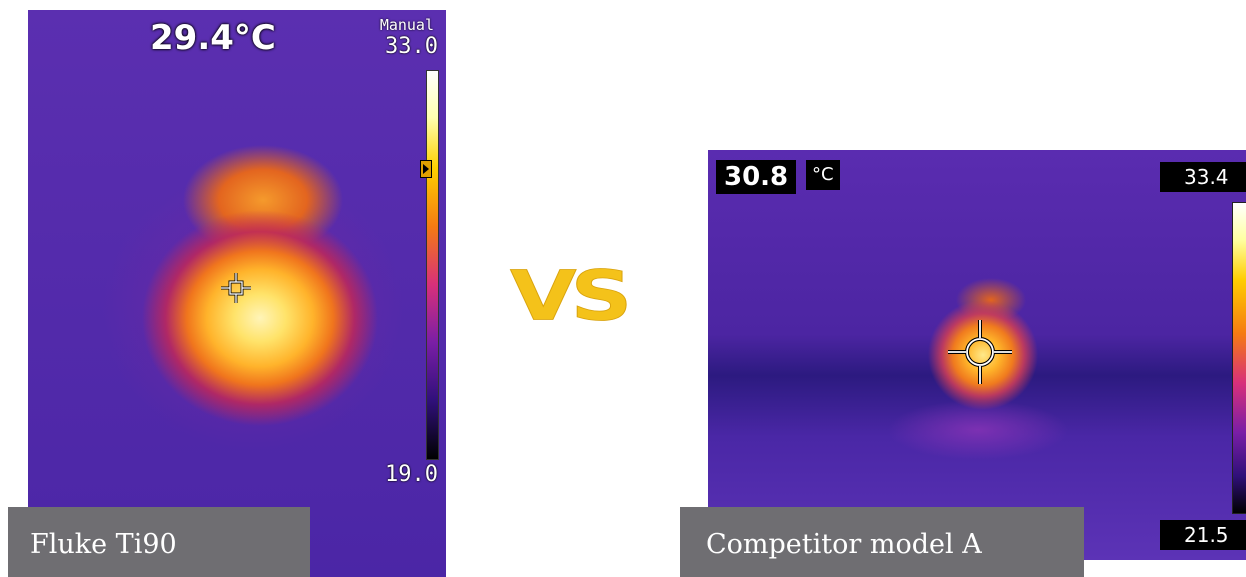 Image resolution: width=1246 pixels, height=577 pixels. Describe the element at coordinates (571, 296) in the screenshot. I see `versus-label: VS` at that location.